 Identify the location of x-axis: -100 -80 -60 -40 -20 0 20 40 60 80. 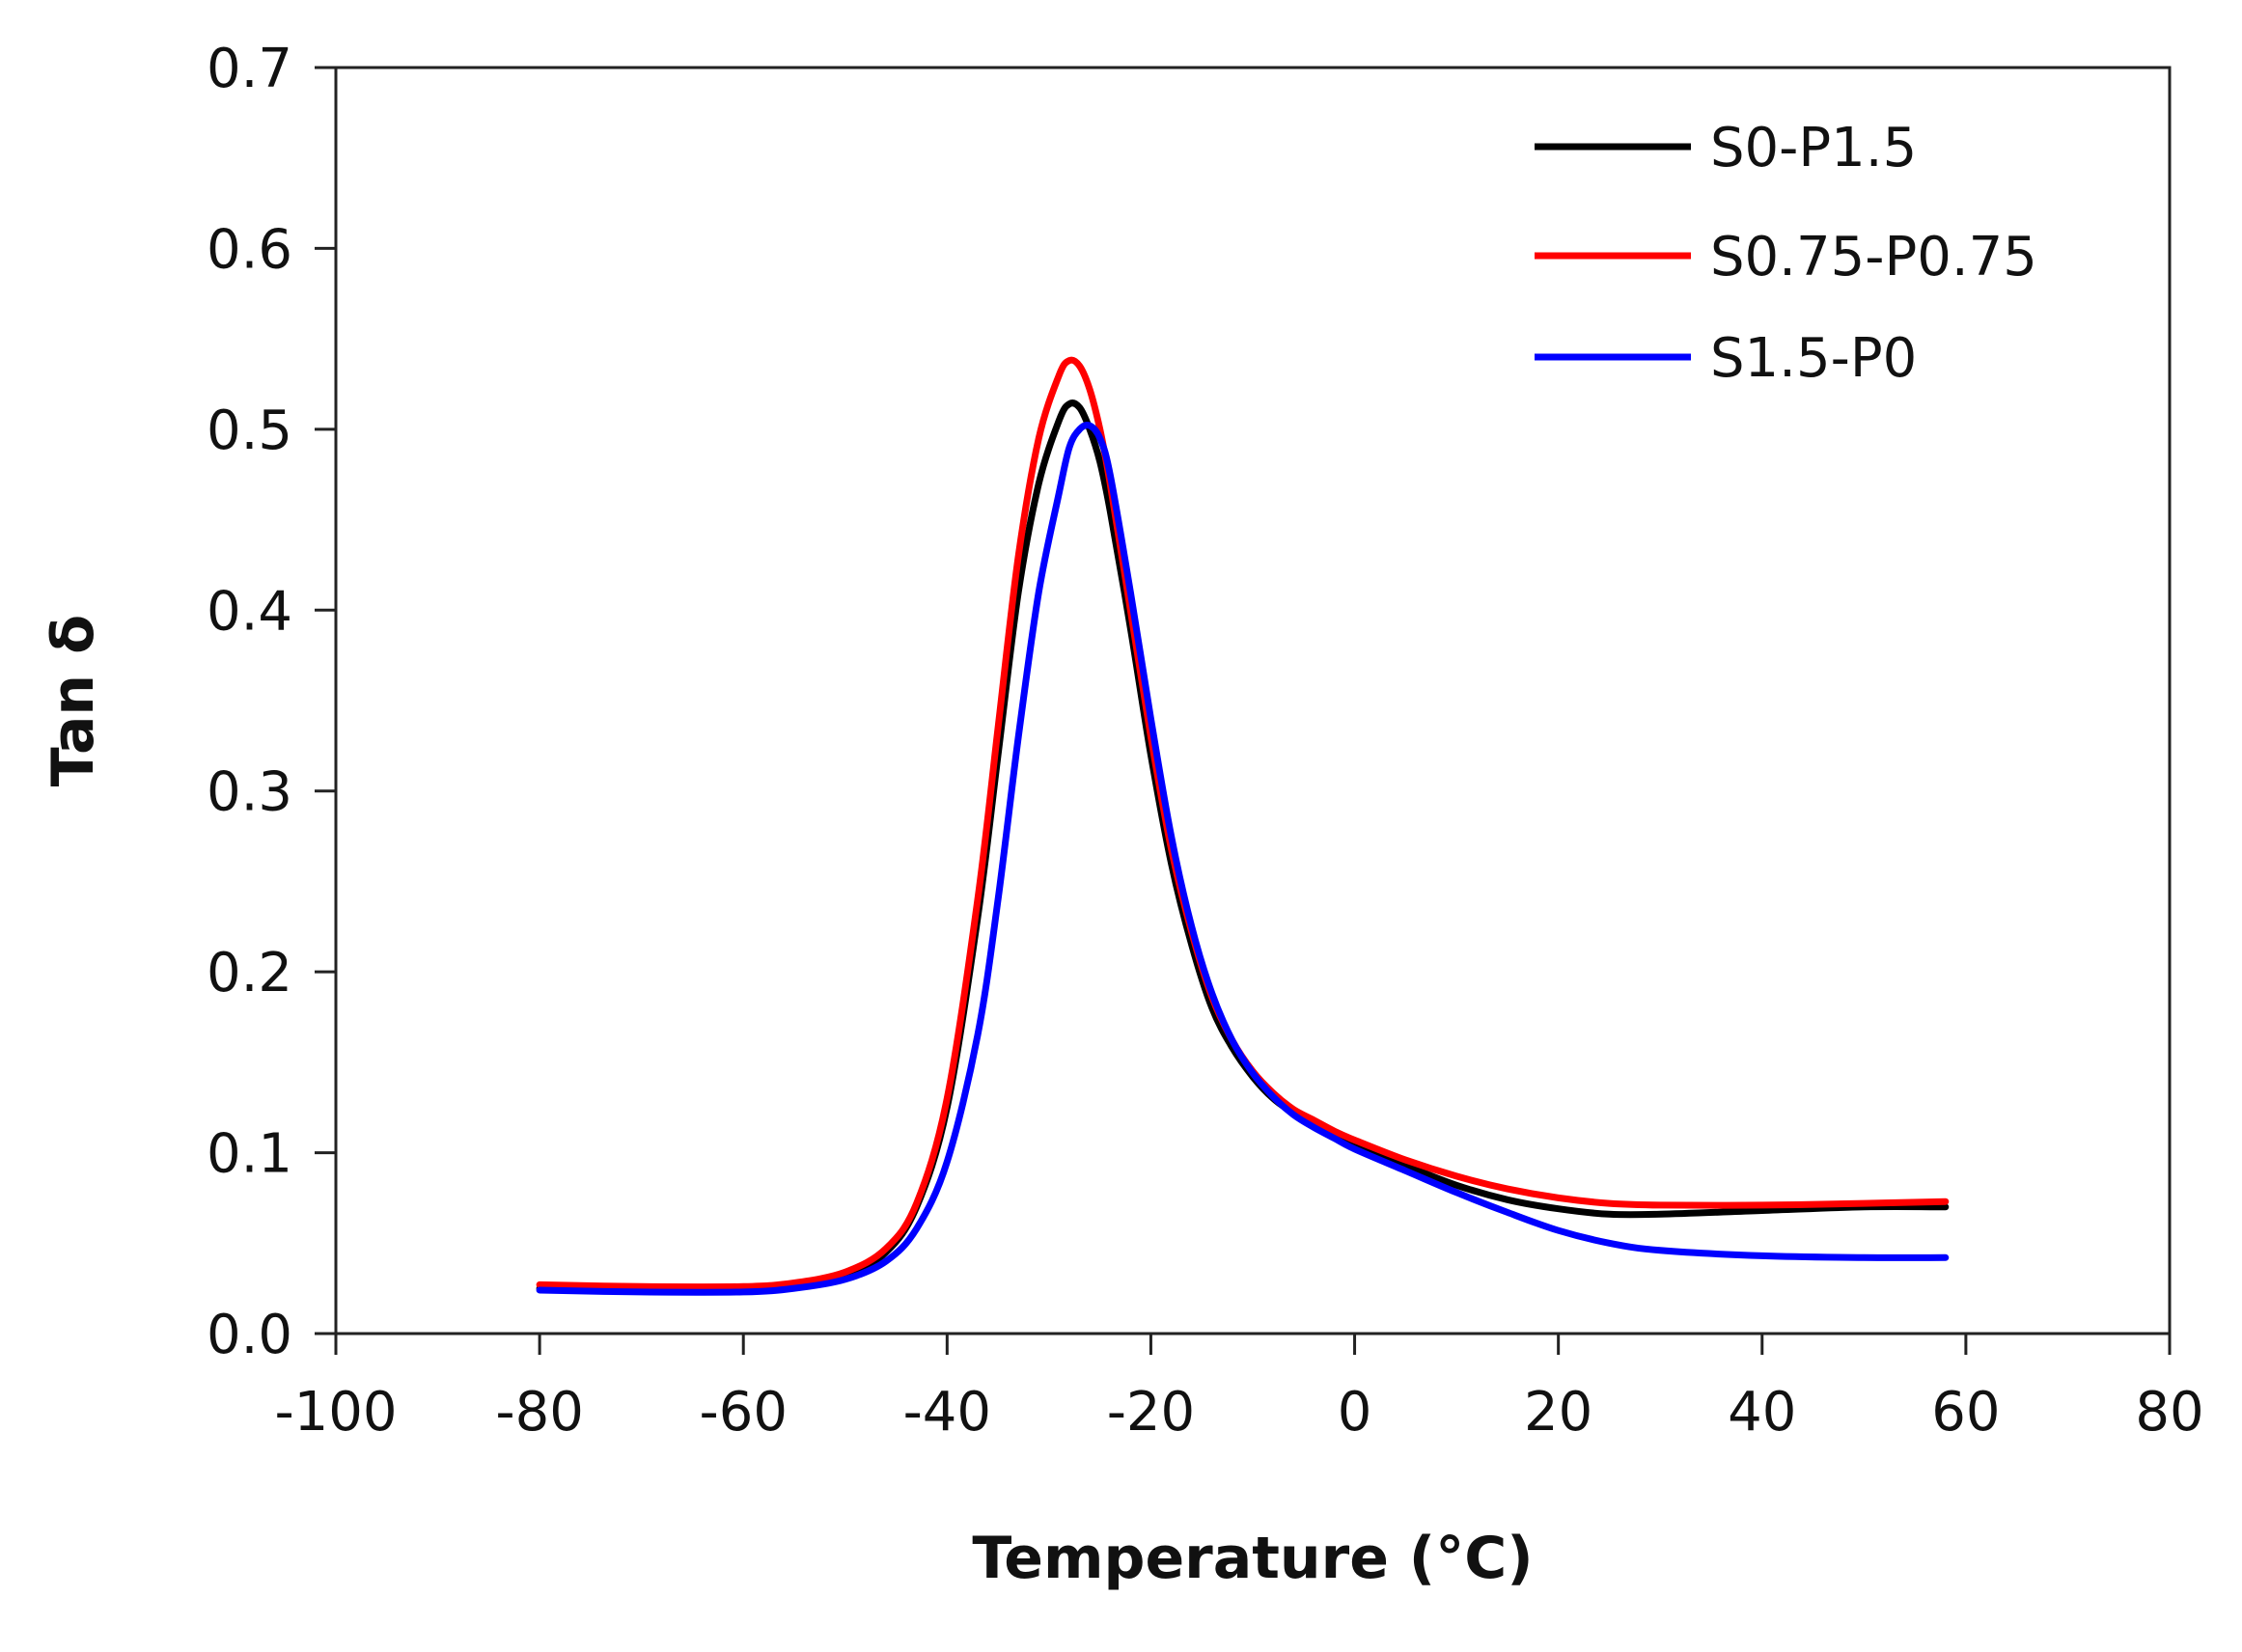
(1239, 1389).